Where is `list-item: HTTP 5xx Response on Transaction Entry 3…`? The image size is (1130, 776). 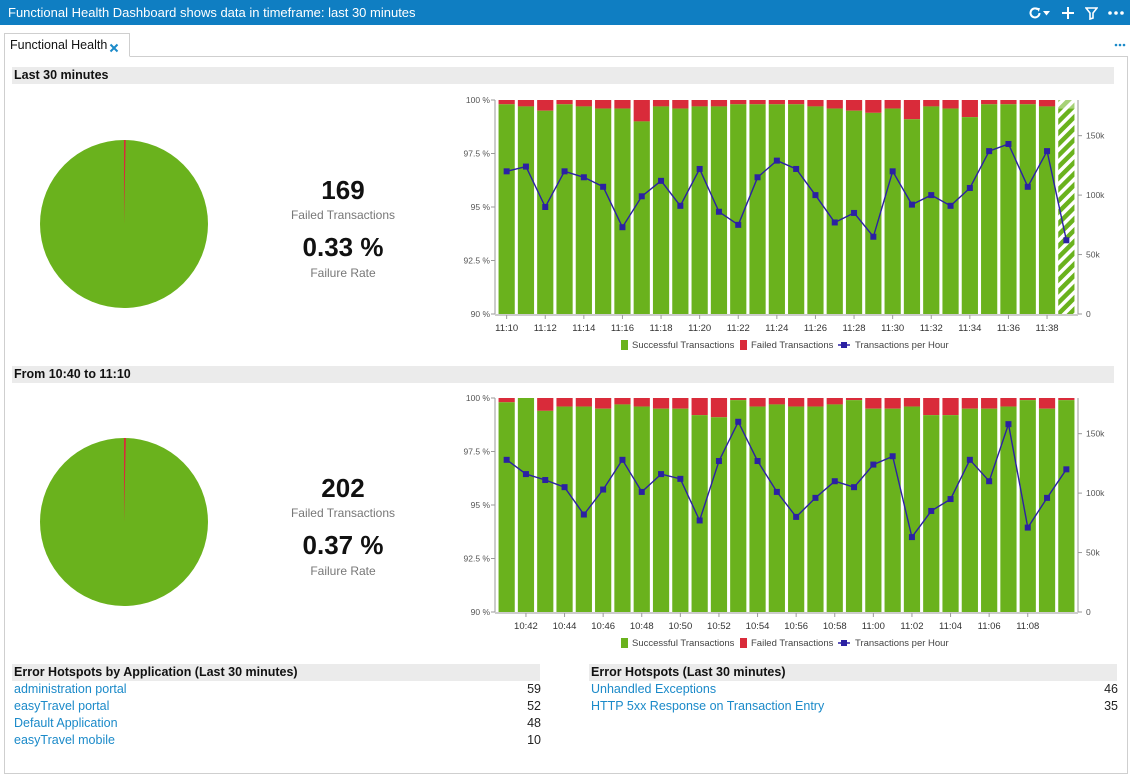
list-item: HTTP 5xx Response on Transaction Entry 3… is located at coordinates (854, 707).